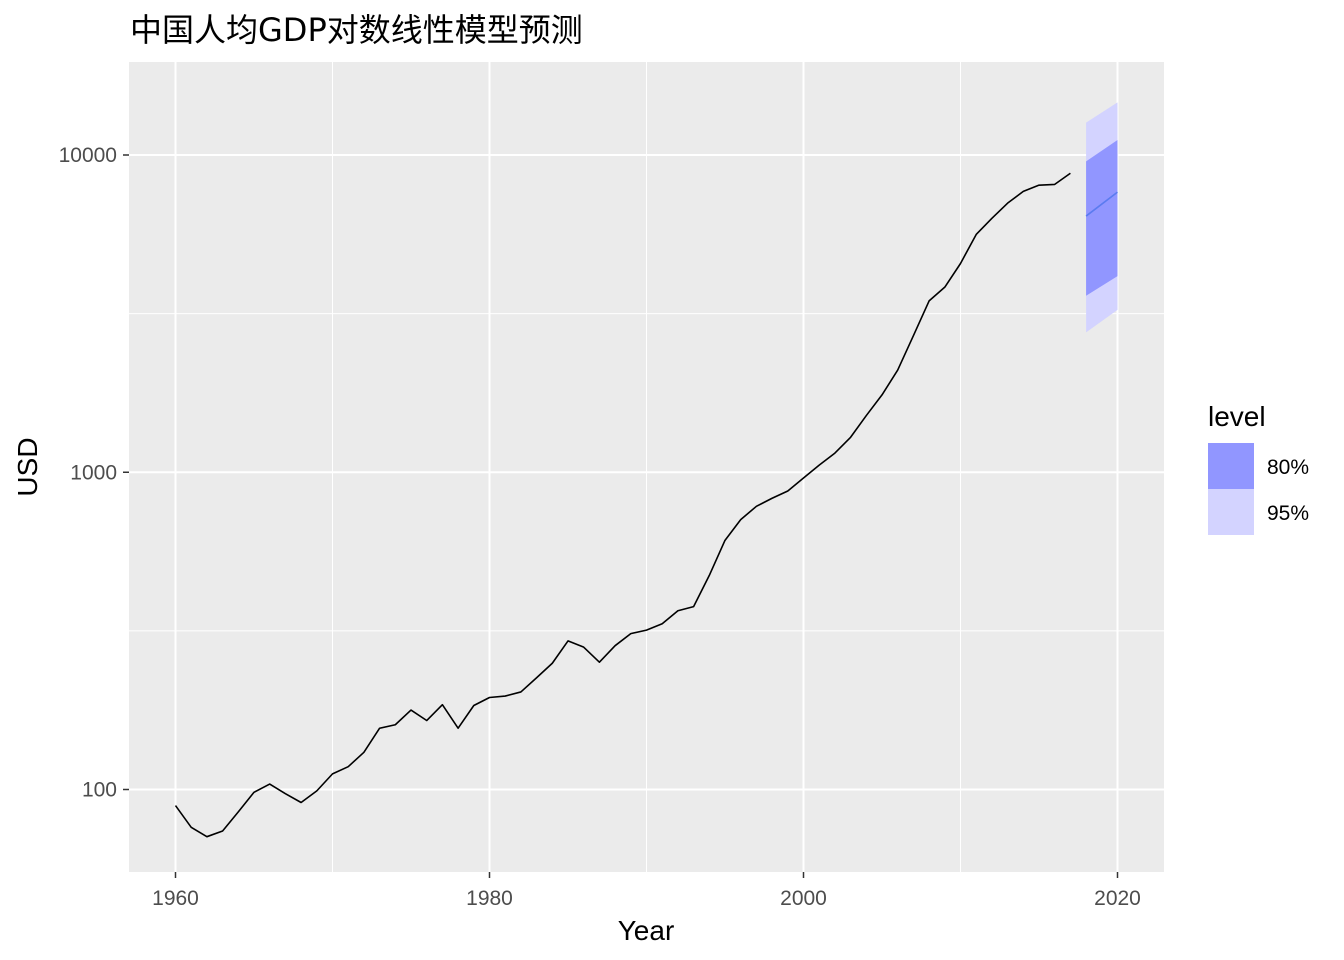 The image size is (1344, 960). Describe the element at coordinates (1258, 468) in the screenshot. I see `legend: level 80% 95%` at that location.